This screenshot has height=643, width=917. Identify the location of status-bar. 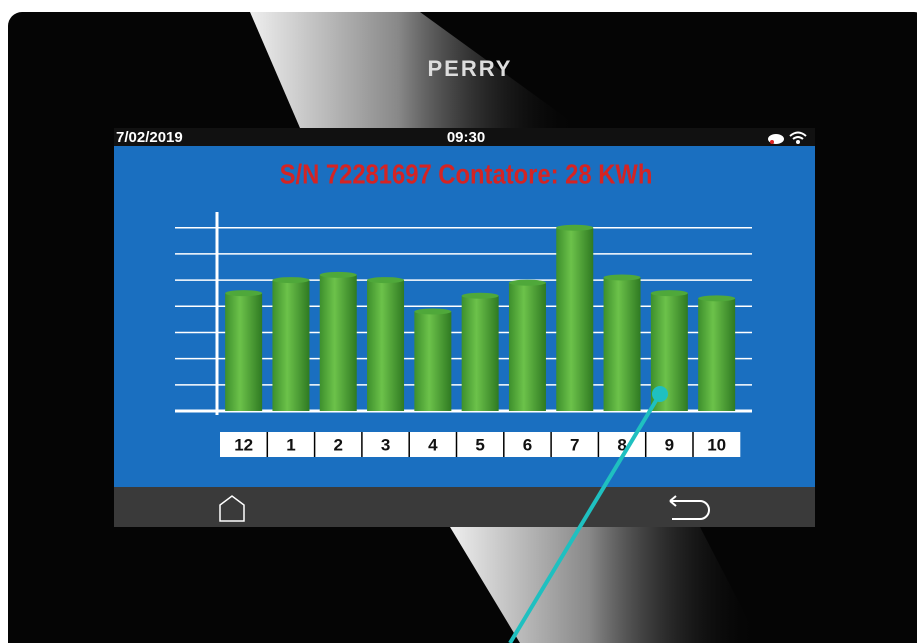
(464, 137).